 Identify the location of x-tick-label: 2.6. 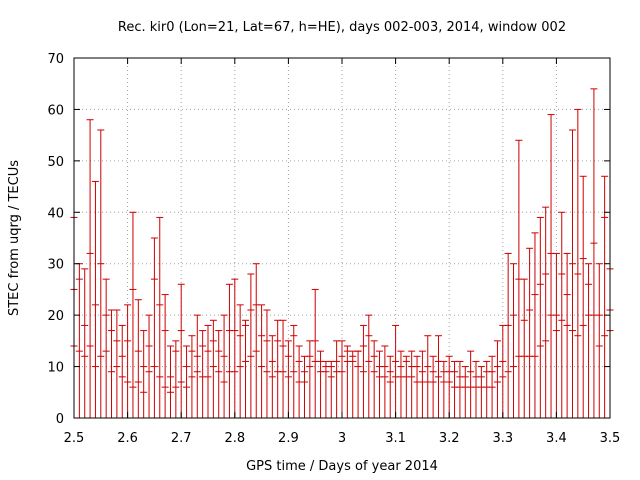
(127, 438).